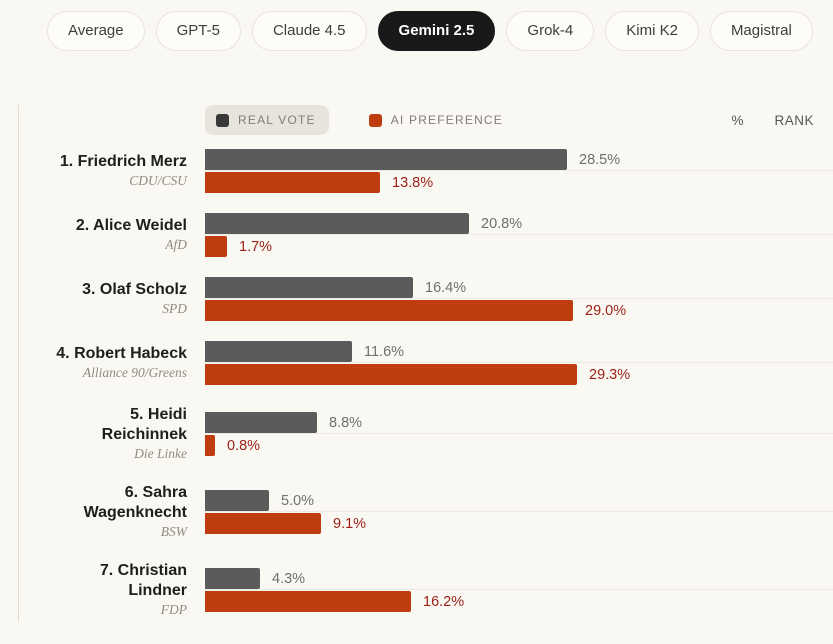 This screenshot has width=833, height=644. What do you see at coordinates (134, 372) in the screenshot?
I see `party-name: Alliance 90/Greens` at bounding box center [134, 372].